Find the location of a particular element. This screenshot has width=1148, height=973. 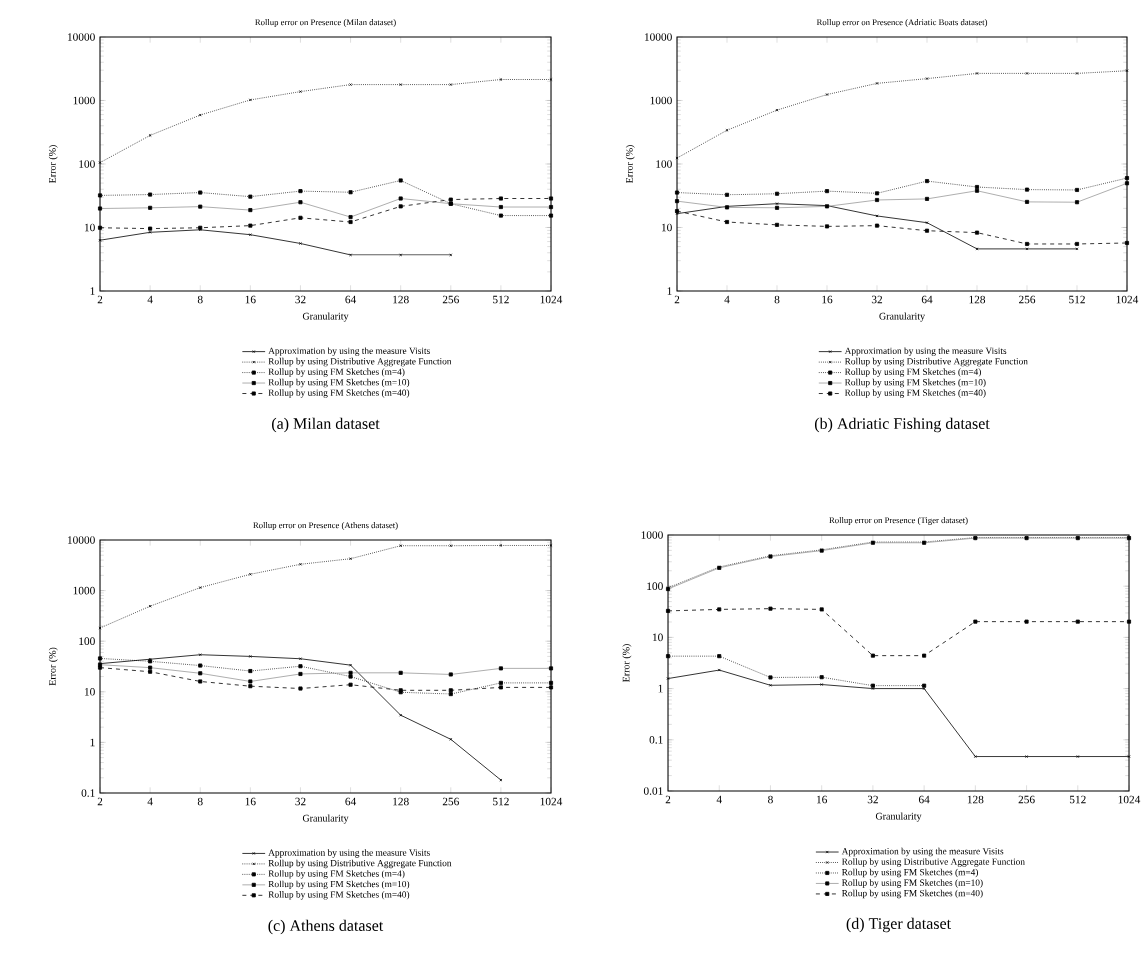

chart-title: Rollup error on Presence (Adriatic Boats dataset) is located at coordinates (902, 23).